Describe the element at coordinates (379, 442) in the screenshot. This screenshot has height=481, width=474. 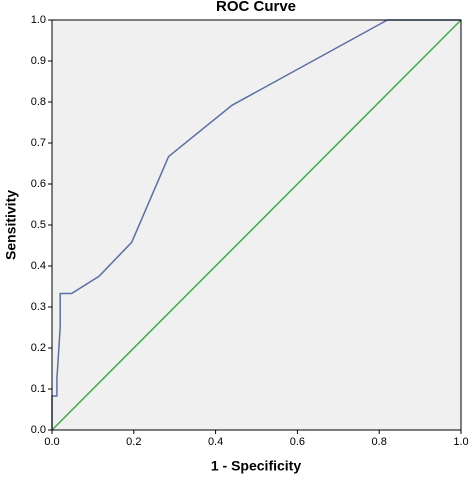
I see `x-tick-label: 0.8` at that location.